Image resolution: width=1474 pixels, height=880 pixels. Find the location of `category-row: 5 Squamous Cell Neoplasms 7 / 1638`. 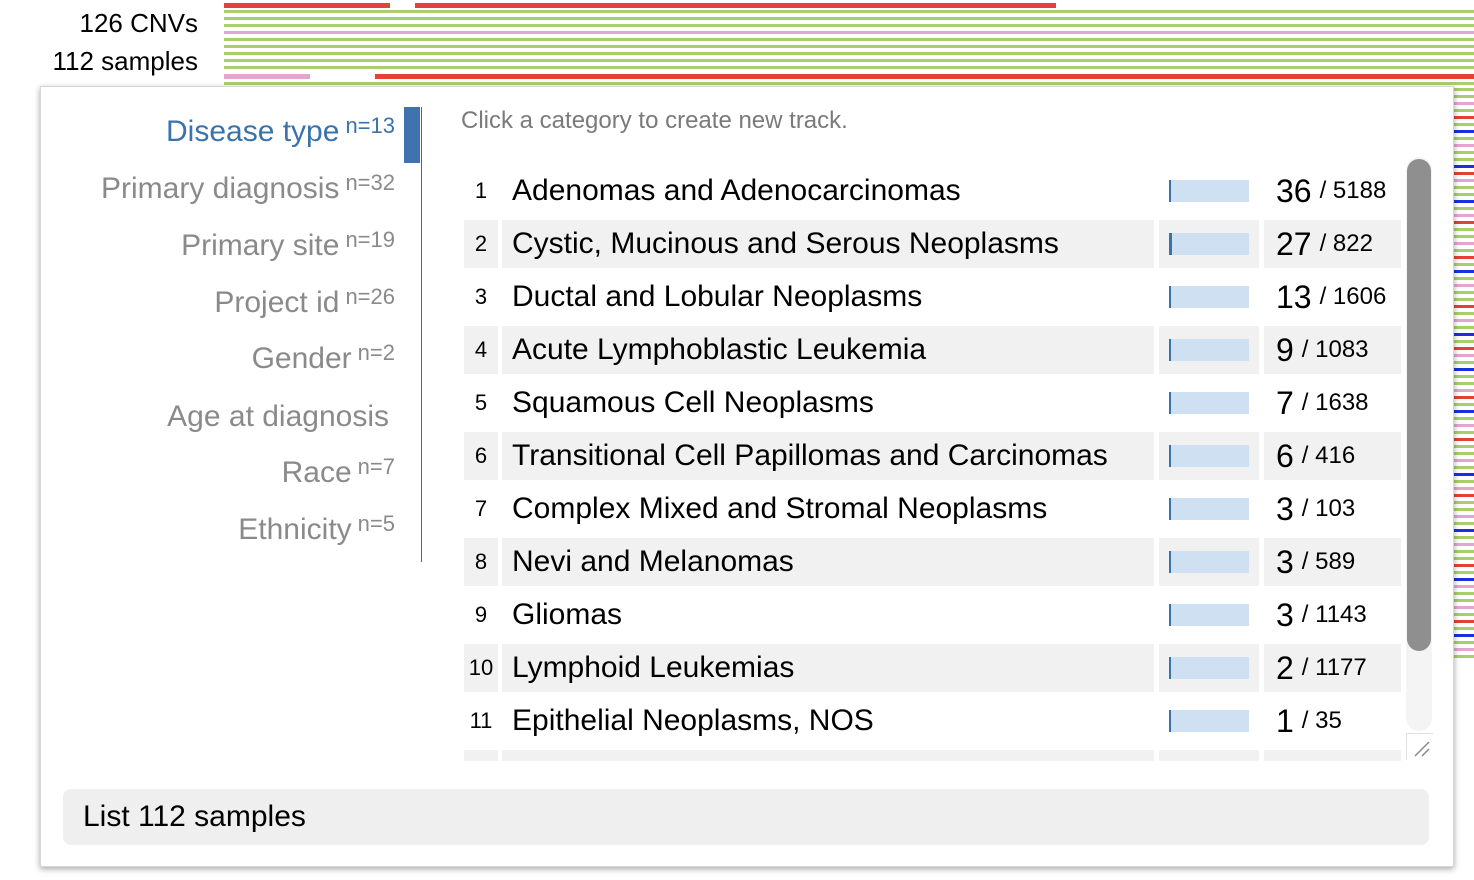

category-row: 5 Squamous Cell Neoplasms 7 / 1638 is located at coordinates (932, 403).